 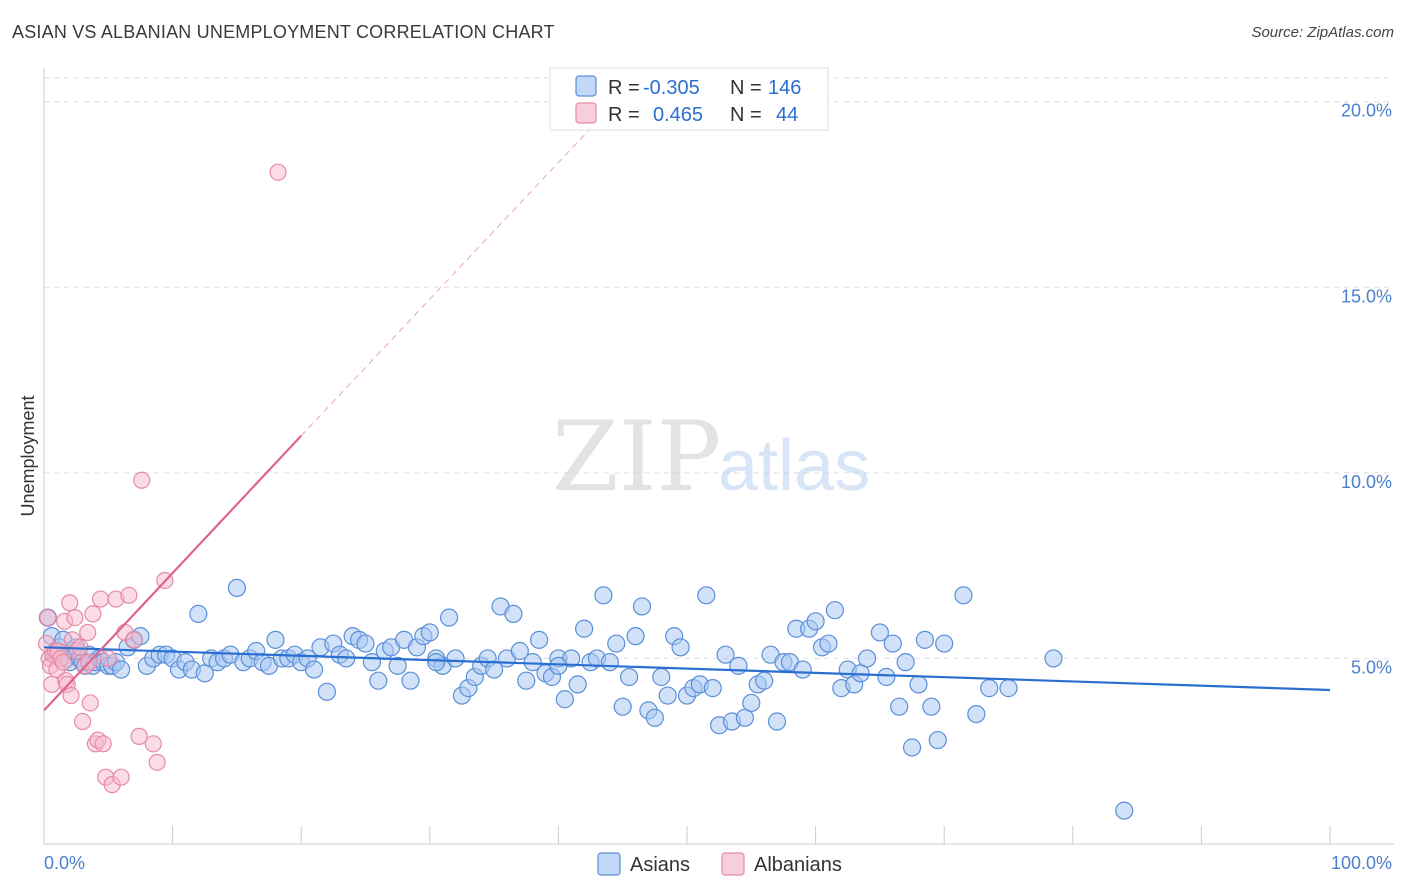 I want to click on stats-swatch-albanians, so click(x=586, y=113).